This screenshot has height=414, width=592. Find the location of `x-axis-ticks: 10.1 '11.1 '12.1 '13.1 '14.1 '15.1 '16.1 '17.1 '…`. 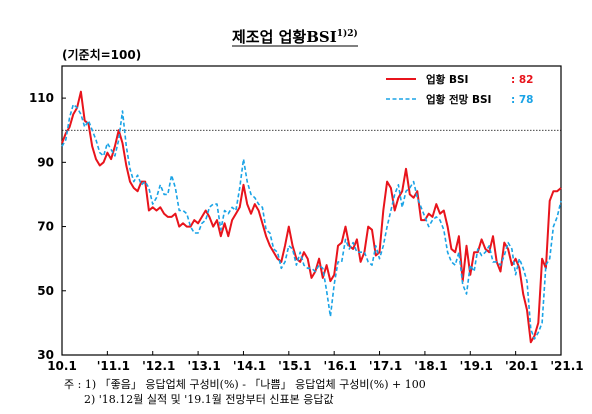

x-axis-ticks: 10.1 '11.1 '12.1 '13.1 '14.1 '15.1 '16.1 '17.1 '… is located at coordinates (315, 362).